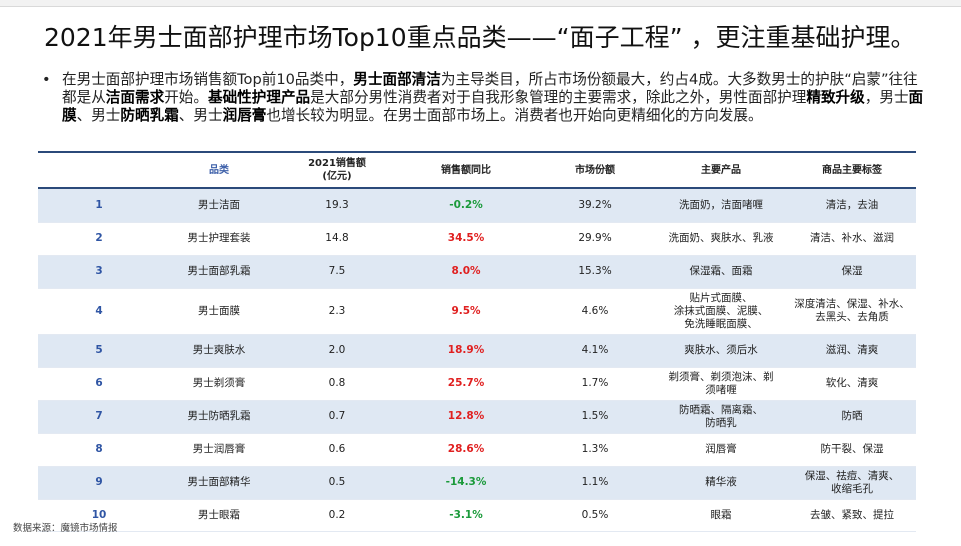 The width and height of the screenshot is (961, 546). I want to click on cell-yoy: 34.5%, so click(466, 239).